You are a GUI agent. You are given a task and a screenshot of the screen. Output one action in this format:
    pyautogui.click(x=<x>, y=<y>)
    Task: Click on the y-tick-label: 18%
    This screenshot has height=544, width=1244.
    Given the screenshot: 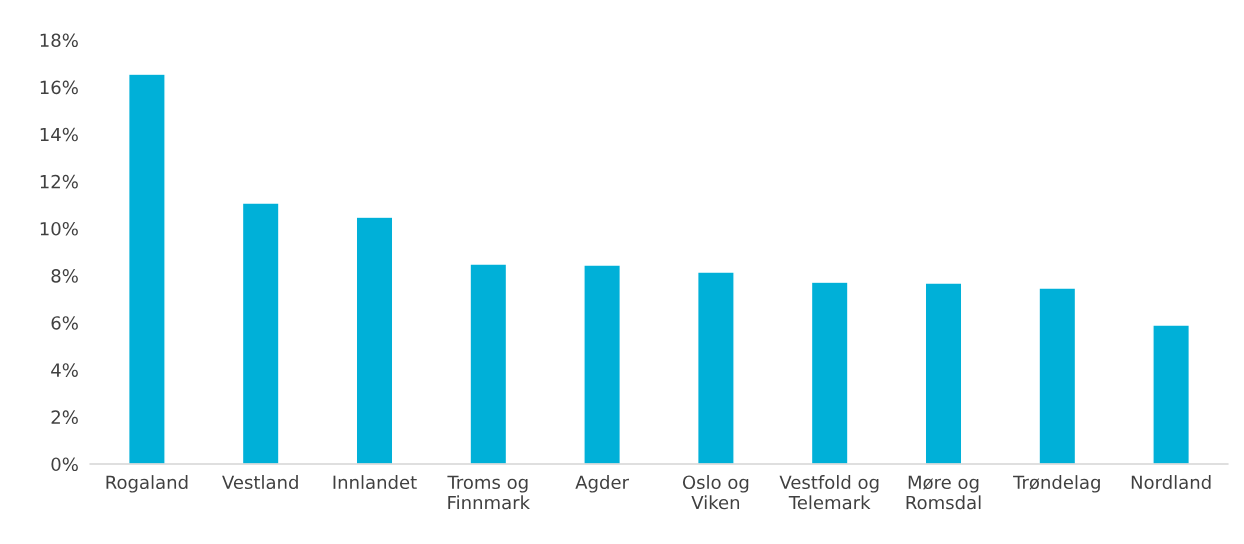 What is the action you would take?
    pyautogui.click(x=59, y=40)
    